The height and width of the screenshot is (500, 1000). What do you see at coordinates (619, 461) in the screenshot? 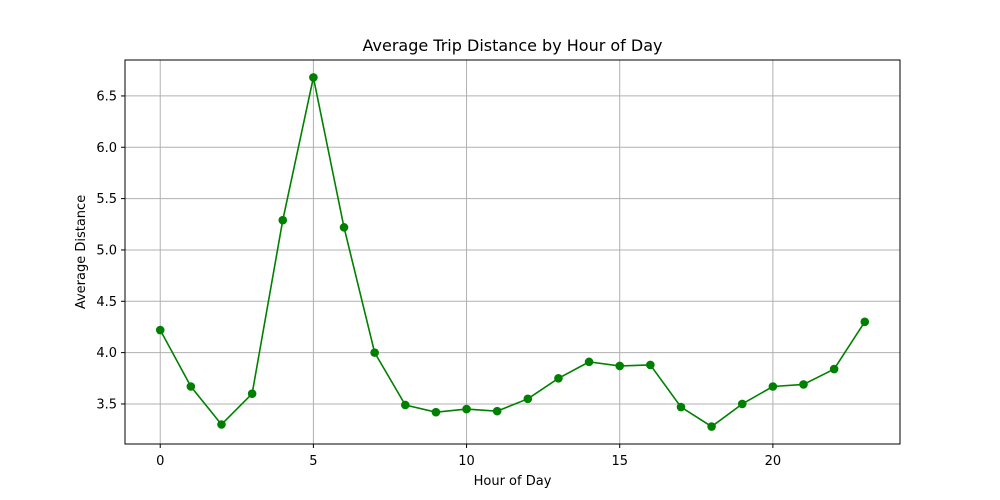
I see `x-tick-label: 15` at bounding box center [619, 461].